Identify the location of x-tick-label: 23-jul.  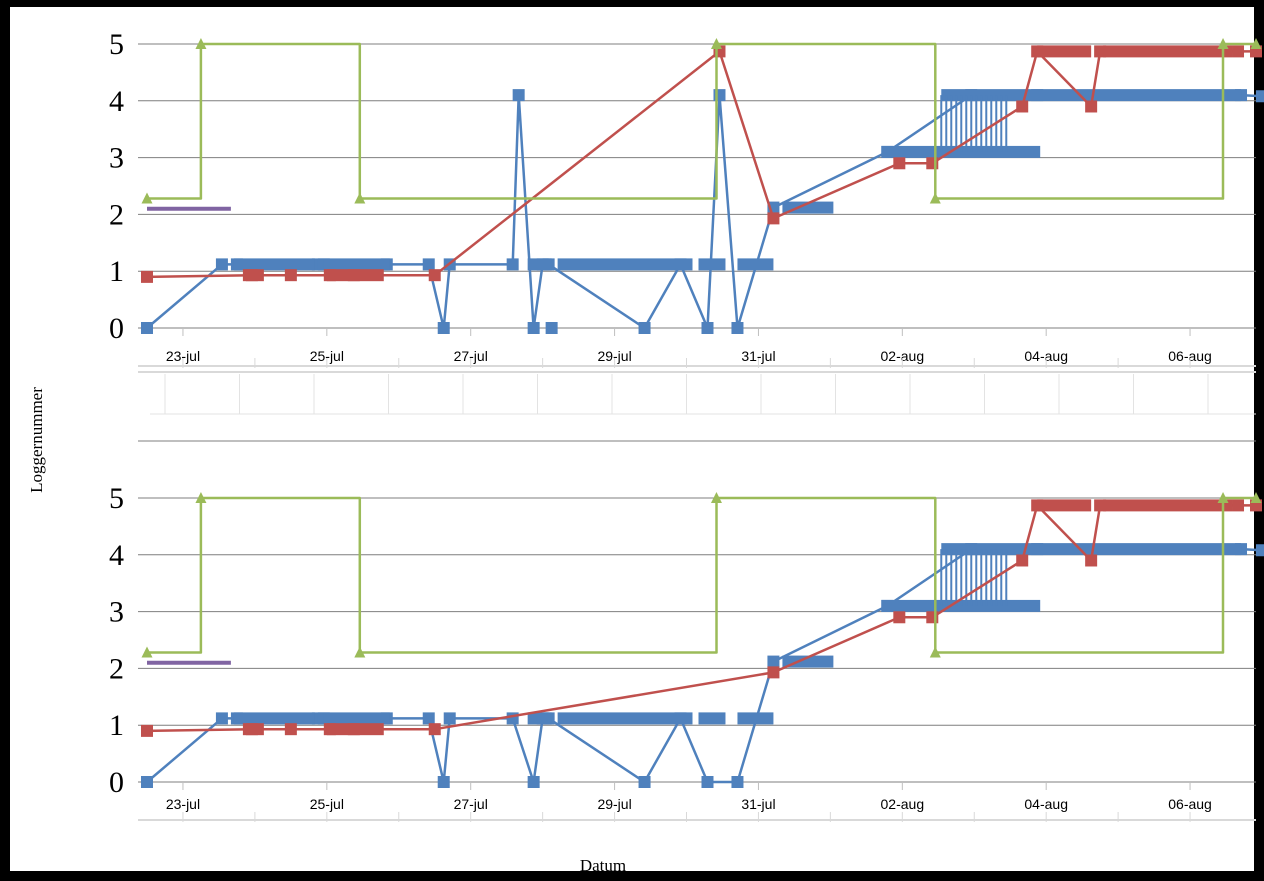
(183, 804).